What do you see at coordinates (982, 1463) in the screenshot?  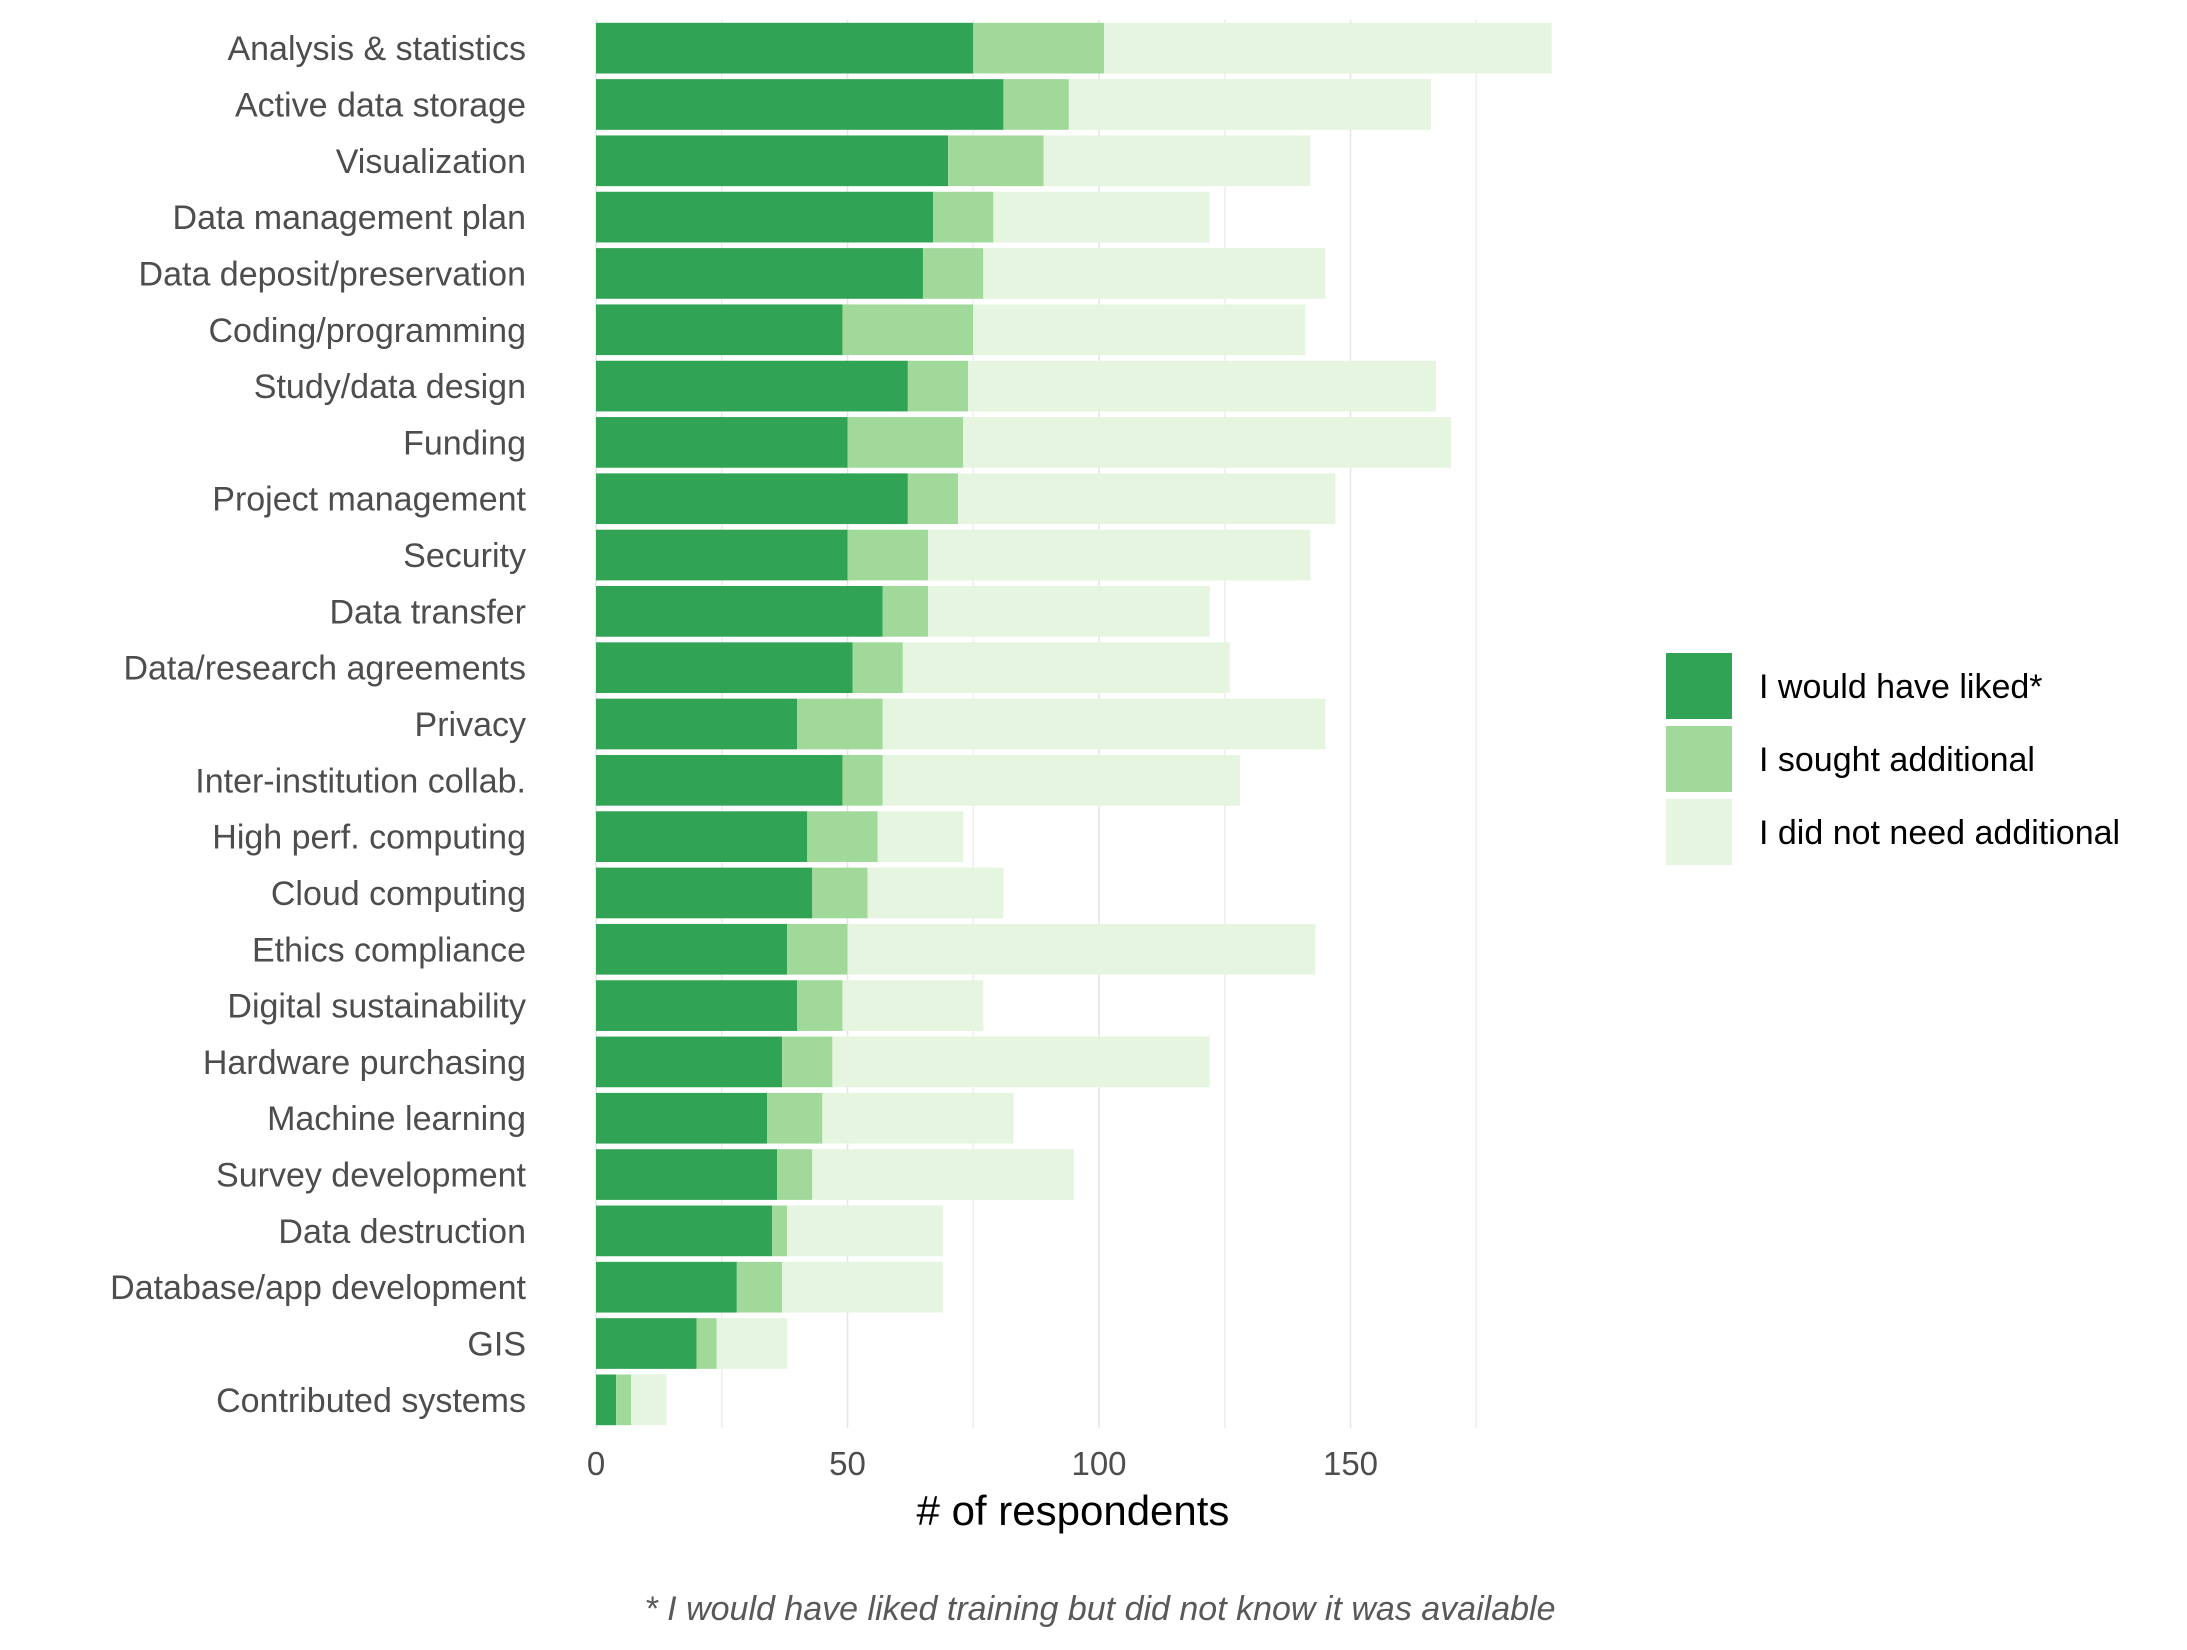 I see `x-tick-labels: 0 50 100 150` at bounding box center [982, 1463].